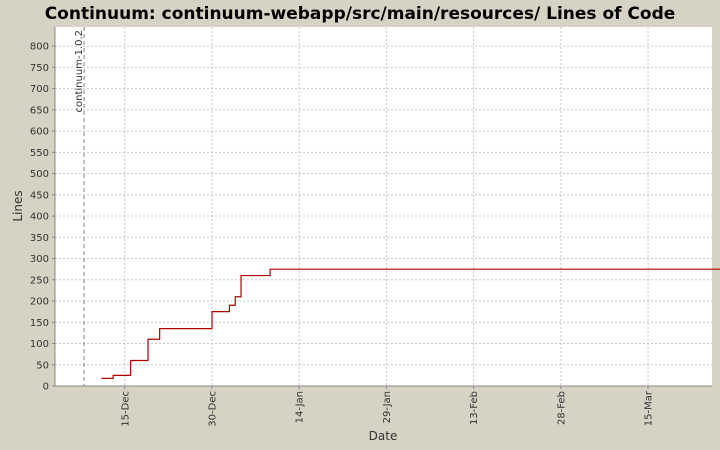 The height and width of the screenshot is (450, 720). What do you see at coordinates (39, 323) in the screenshot?
I see `y-tick-label: 150` at bounding box center [39, 323].